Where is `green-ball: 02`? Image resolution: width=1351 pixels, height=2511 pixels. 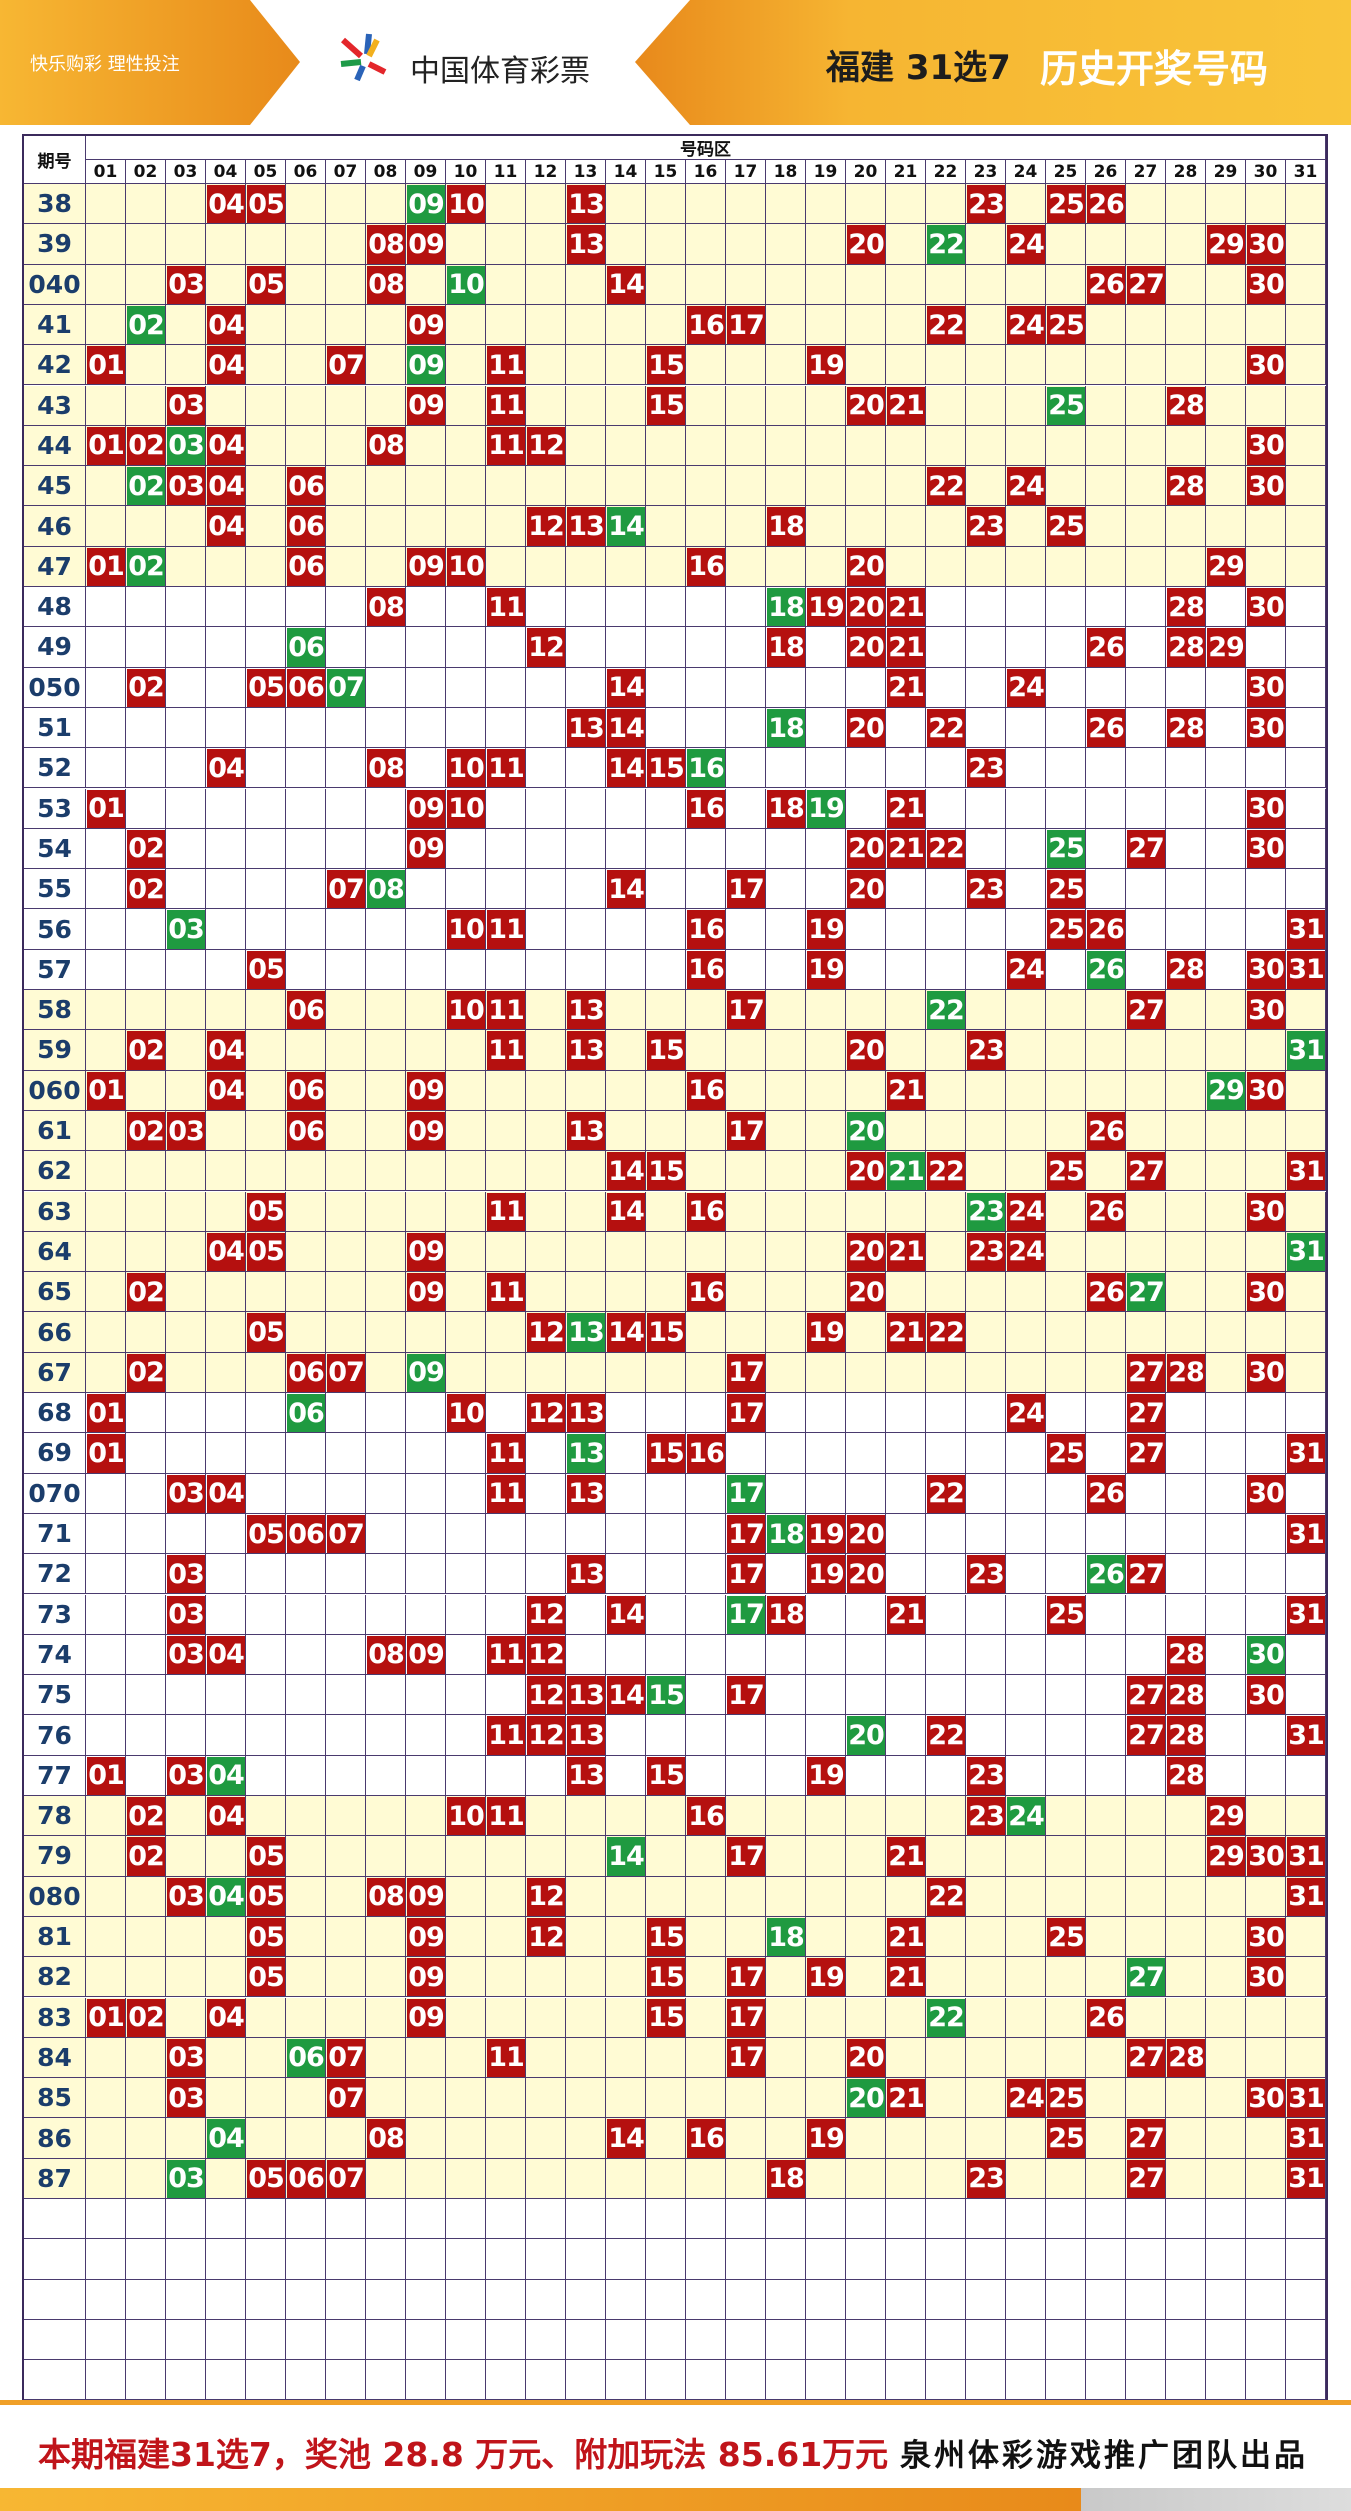 green-ball: 02 is located at coordinates (146, 486).